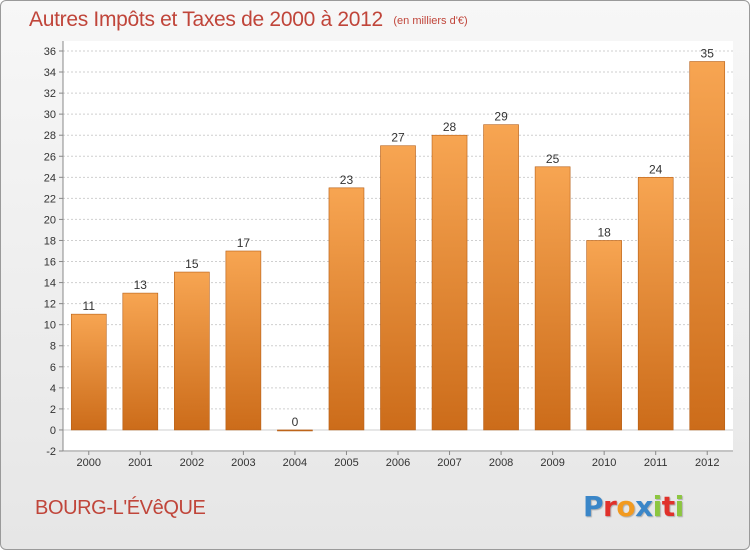 The height and width of the screenshot is (550, 750). I want to click on data-label: 28, so click(450, 127).